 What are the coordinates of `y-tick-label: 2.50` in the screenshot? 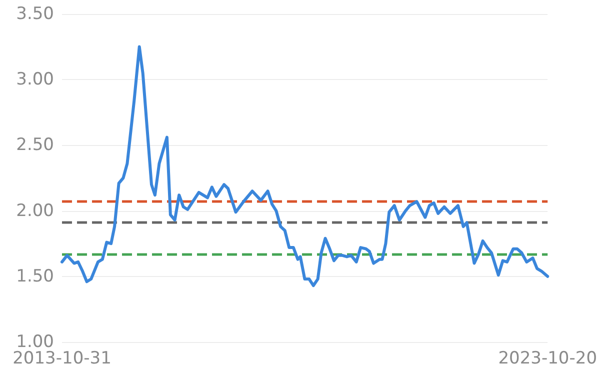 It's located at (35, 145).